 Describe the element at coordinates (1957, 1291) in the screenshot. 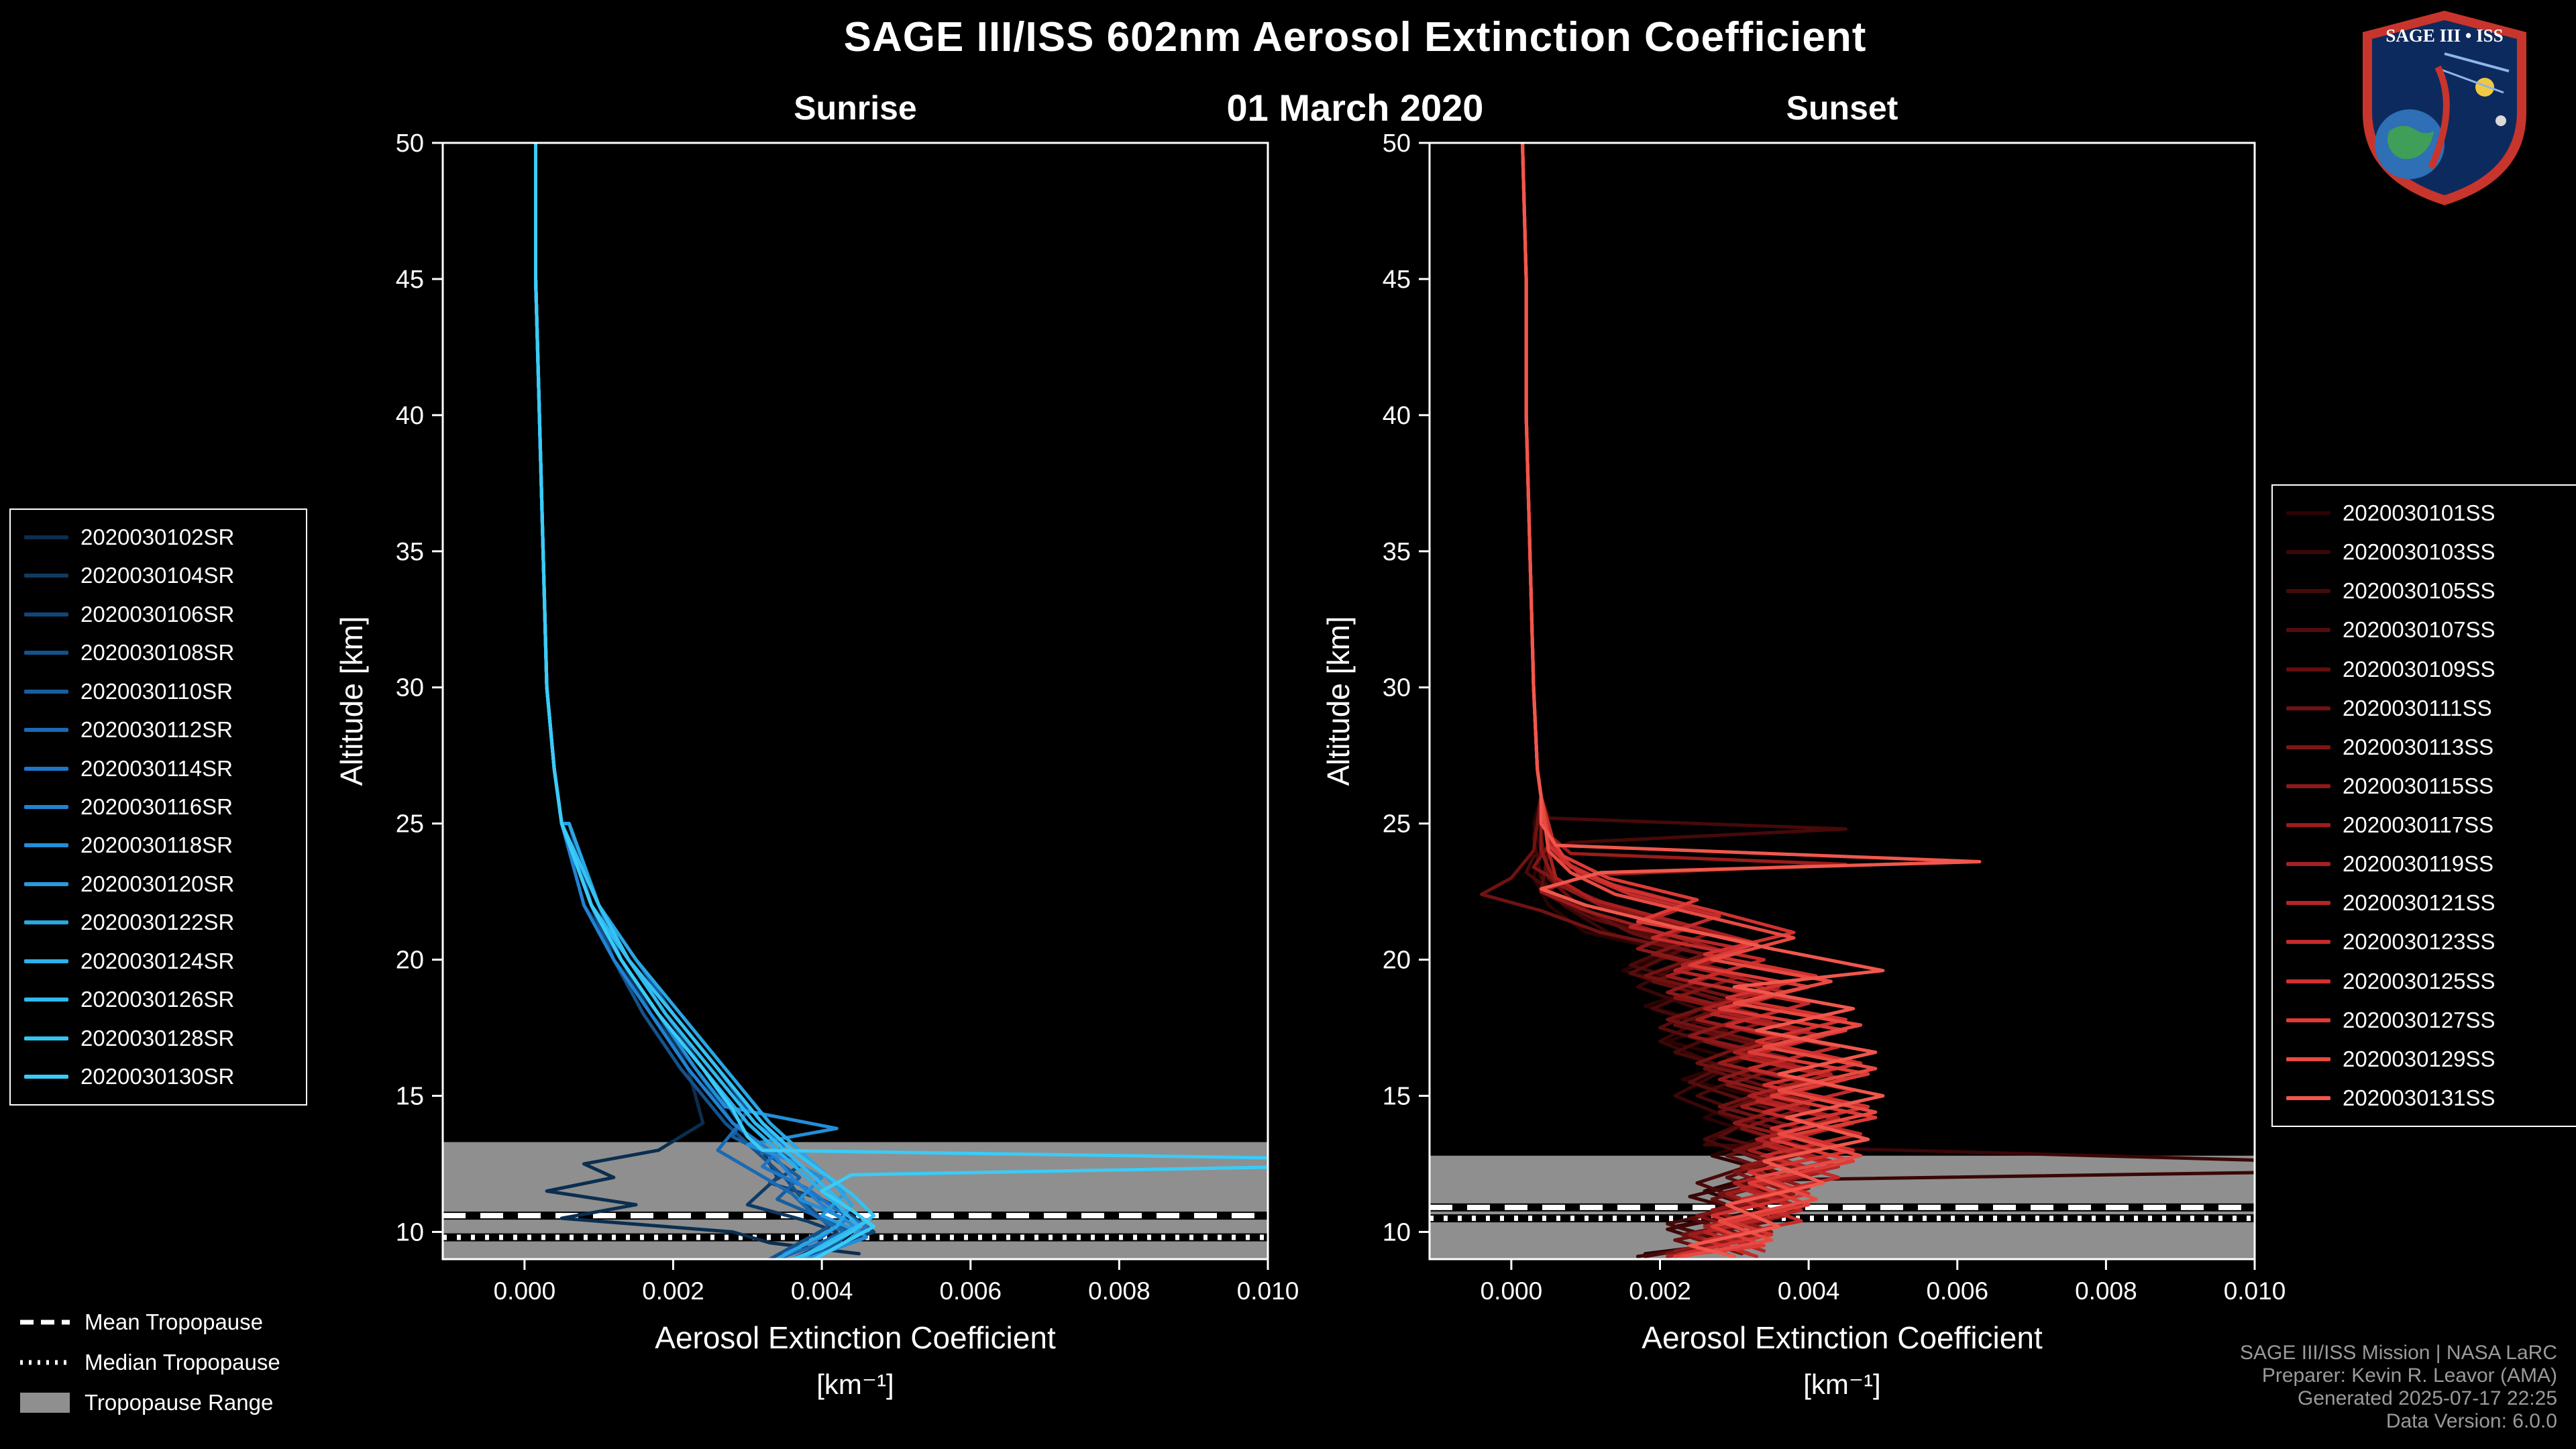

I see `x-tick-label: 0.006` at that location.